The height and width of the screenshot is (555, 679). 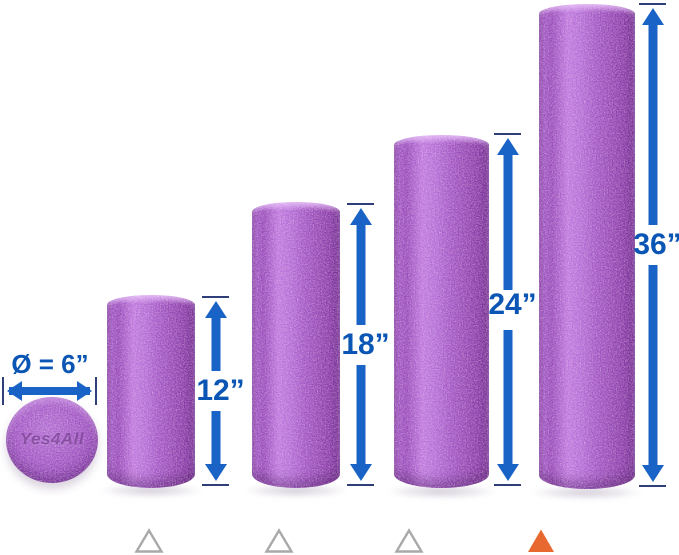 I want to click on roller-end-cap: Yes4All, so click(x=52, y=440).